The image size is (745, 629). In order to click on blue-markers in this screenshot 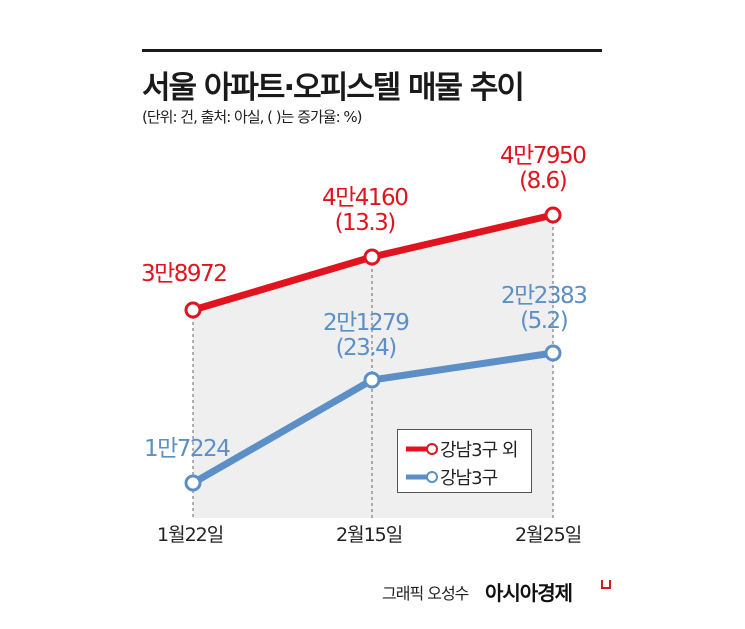, I will do `click(373, 418)`.